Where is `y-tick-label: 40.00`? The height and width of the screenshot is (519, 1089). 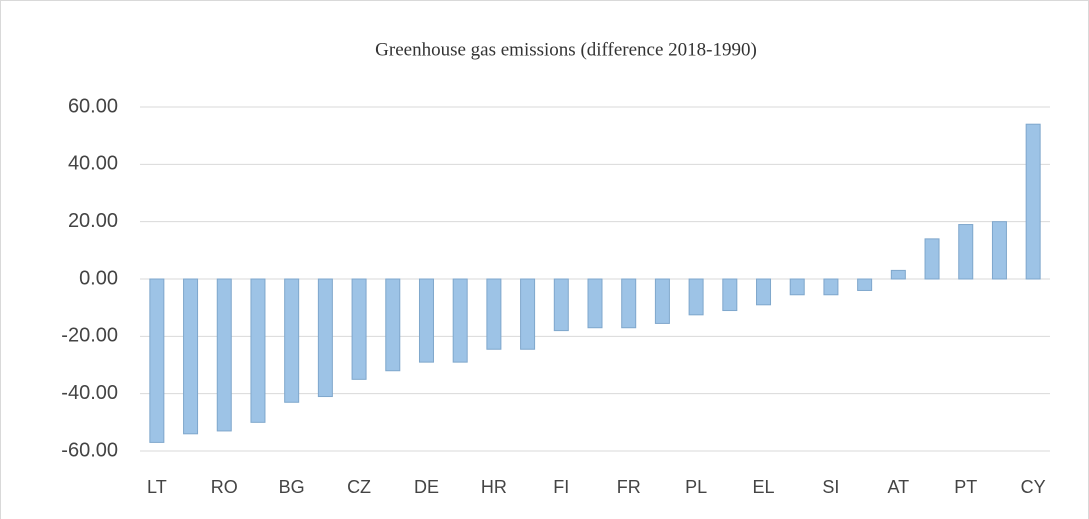 y-tick-label: 40.00 is located at coordinates (93, 164).